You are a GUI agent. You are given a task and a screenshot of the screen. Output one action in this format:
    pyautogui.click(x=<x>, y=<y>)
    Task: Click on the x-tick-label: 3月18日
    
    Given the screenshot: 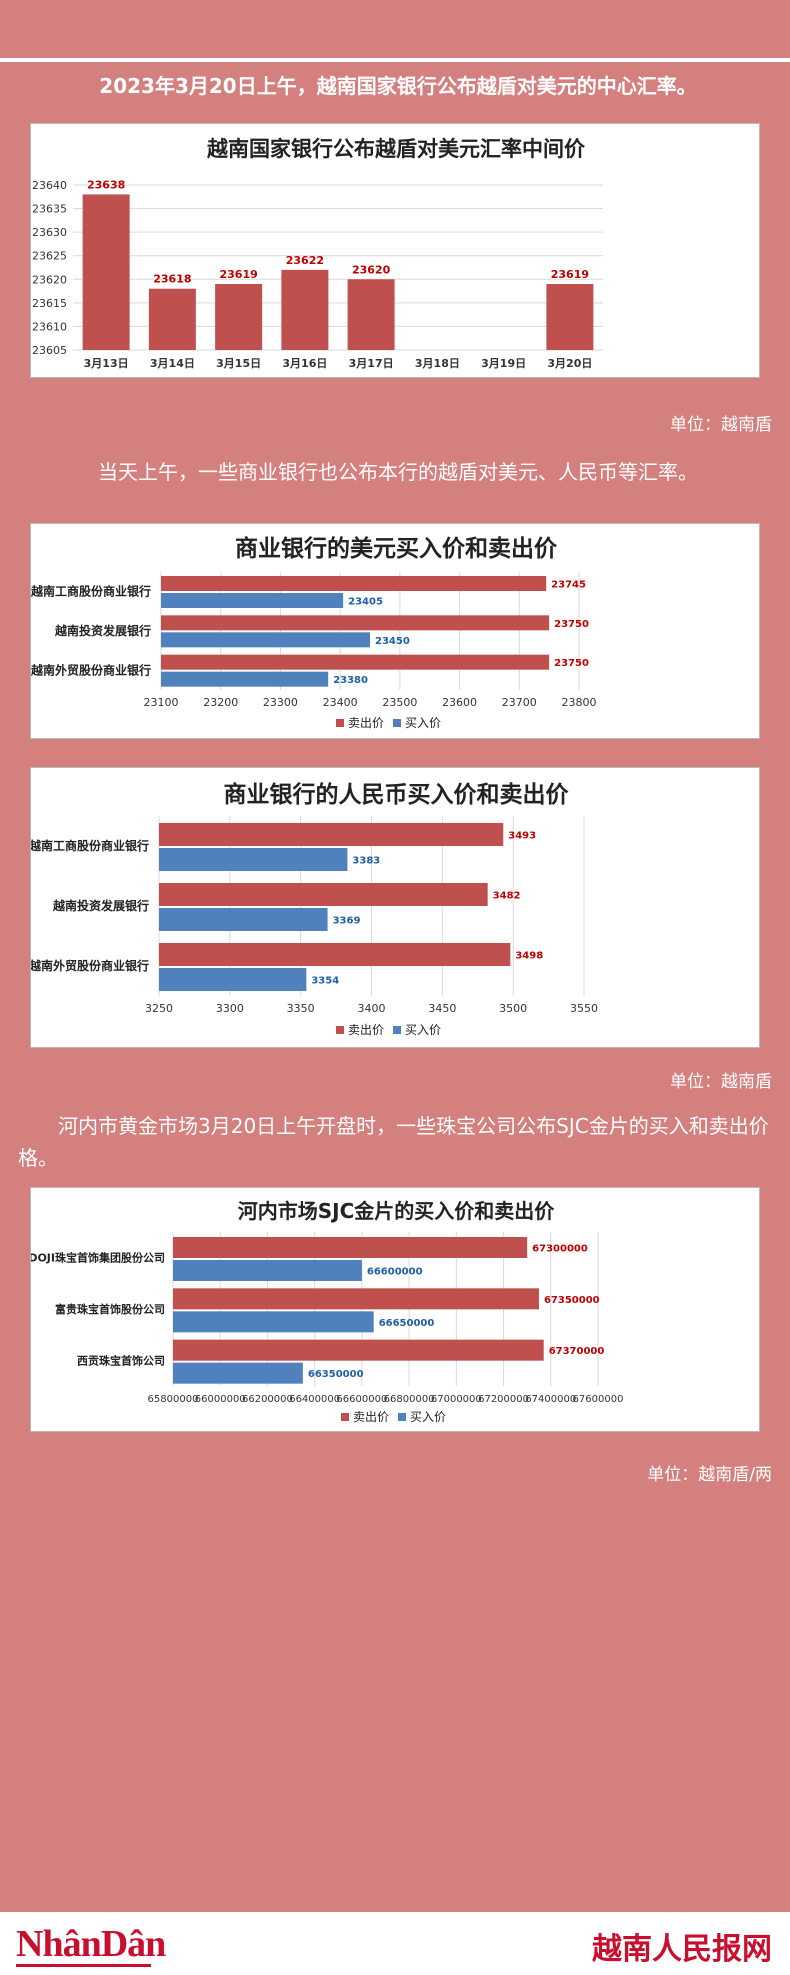 What is the action you would take?
    pyautogui.click(x=437, y=363)
    